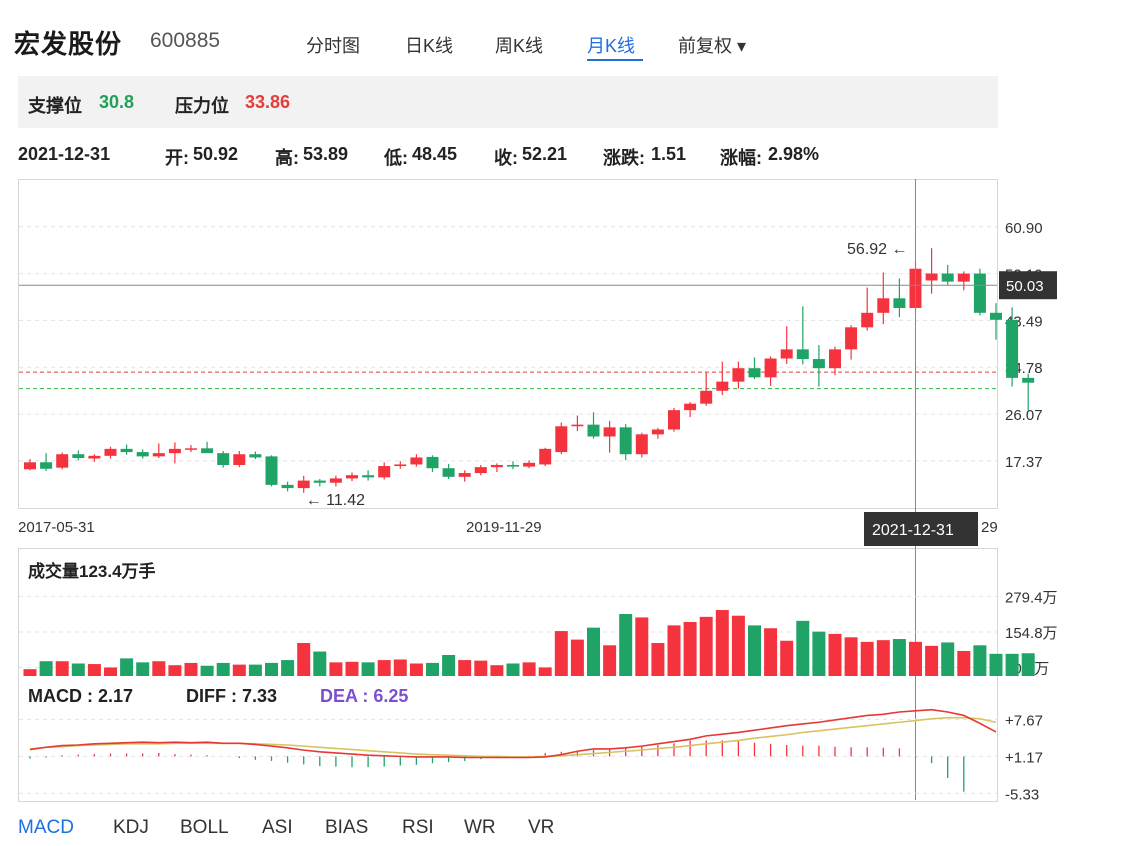 The width and height of the screenshot is (1132, 846). Describe the element at coordinates (989, 527) in the screenshot. I see `x-axis-tick-partial: 29` at that location.